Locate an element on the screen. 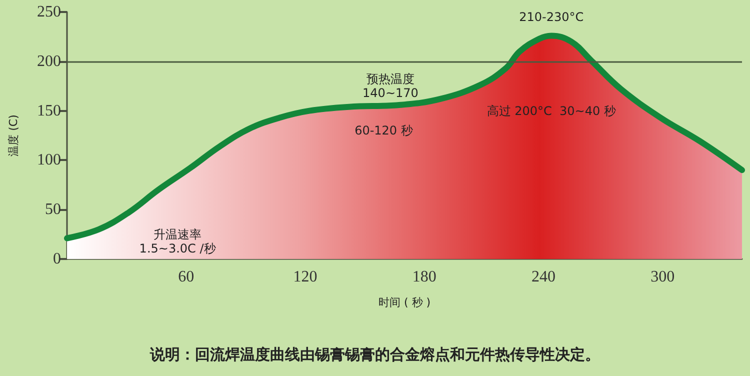  annotation: 210-230°C is located at coordinates (551, 17).